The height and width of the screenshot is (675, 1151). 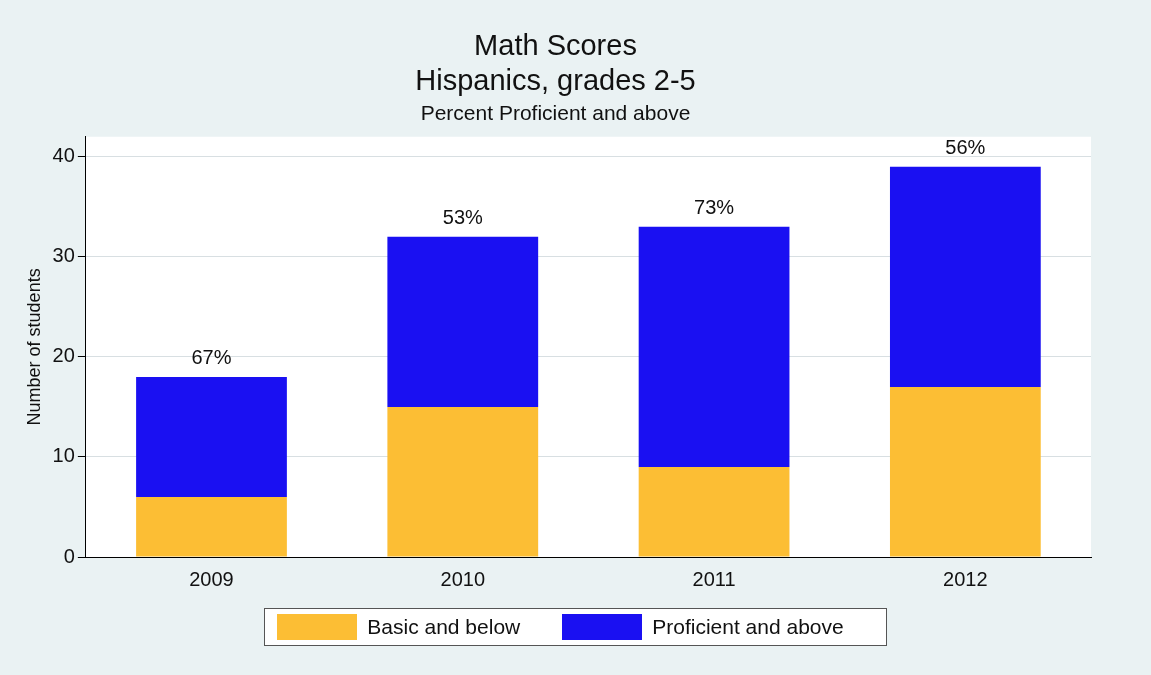 I want to click on y-axis-title: Number of students, so click(x=33, y=347).